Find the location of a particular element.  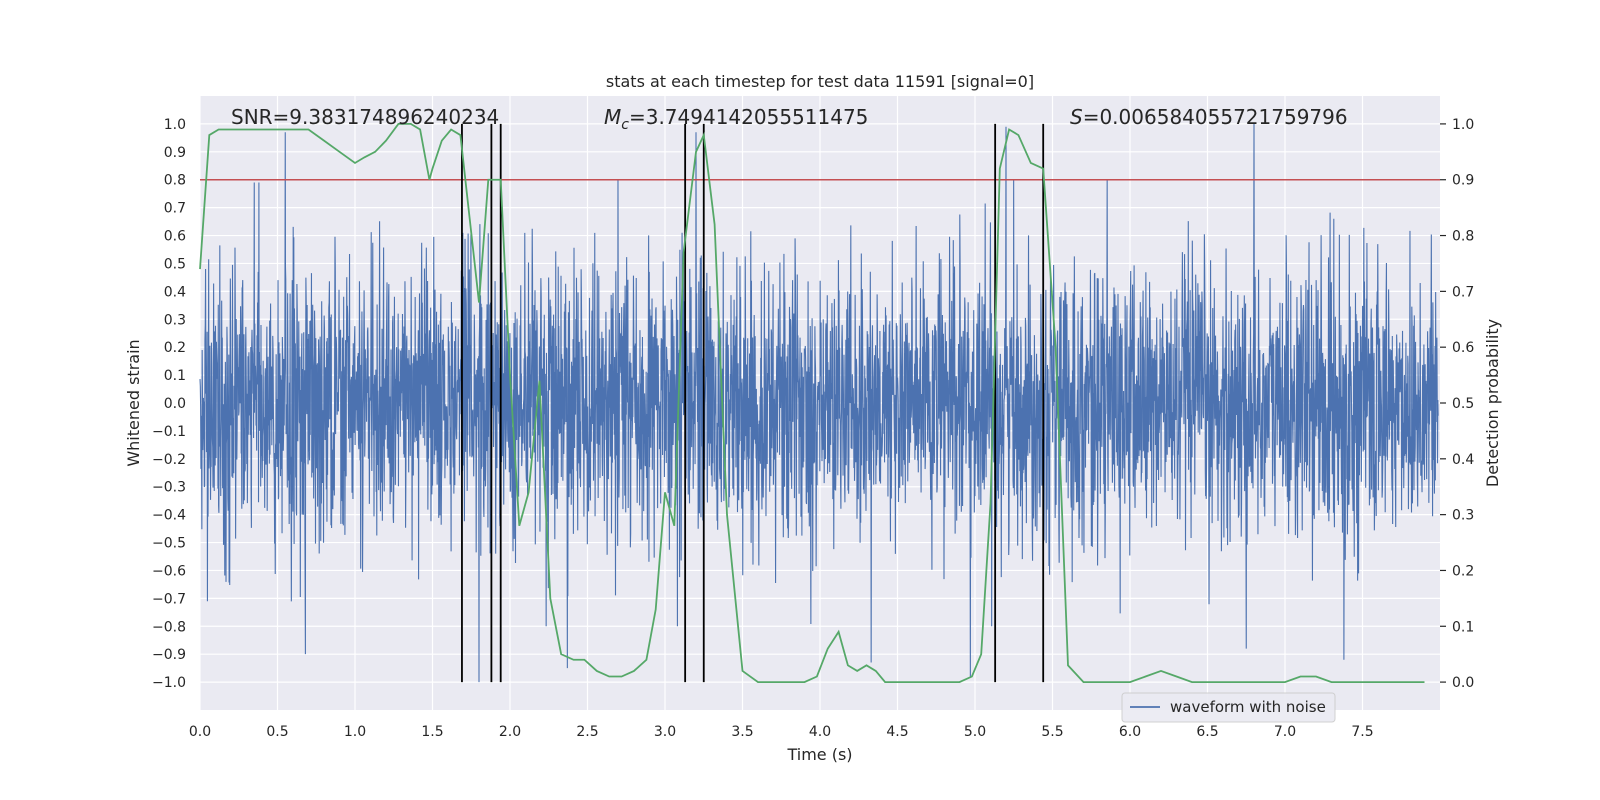

y-left-tick-label: 0.9 is located at coordinates (175, 153).